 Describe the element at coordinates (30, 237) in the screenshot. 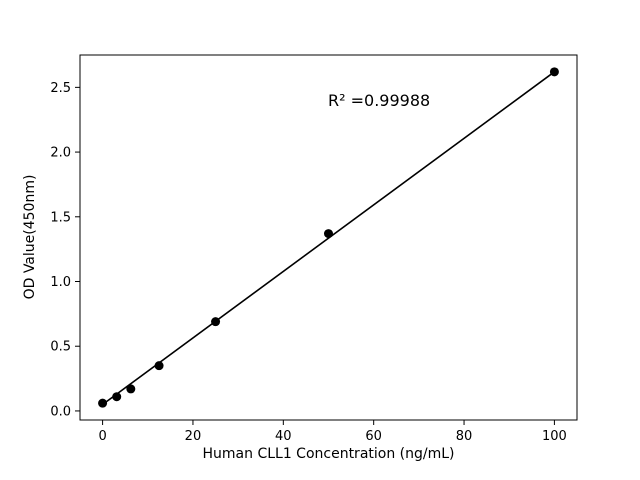

I see `y-axis-label: OD Value(450nm)` at that location.